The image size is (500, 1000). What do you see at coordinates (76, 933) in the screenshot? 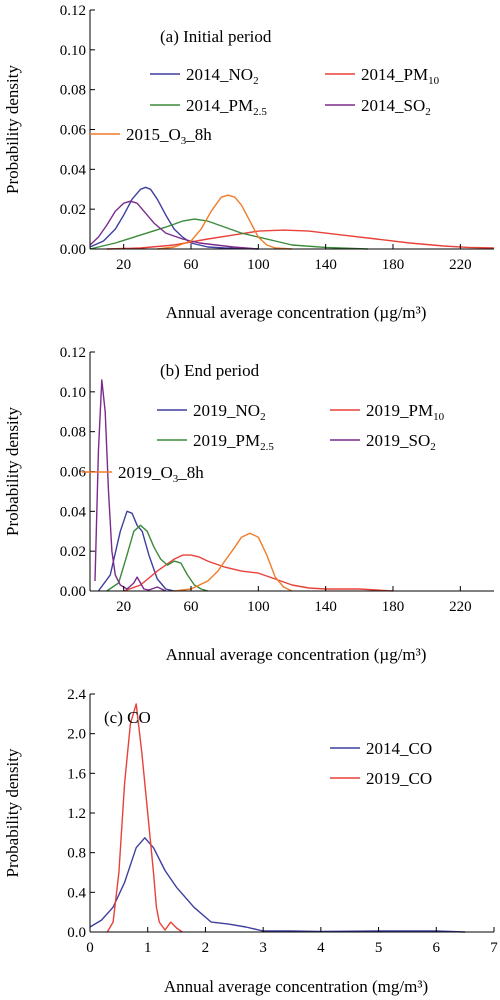
I see `y-tick-label: 0.0` at bounding box center [76, 933].